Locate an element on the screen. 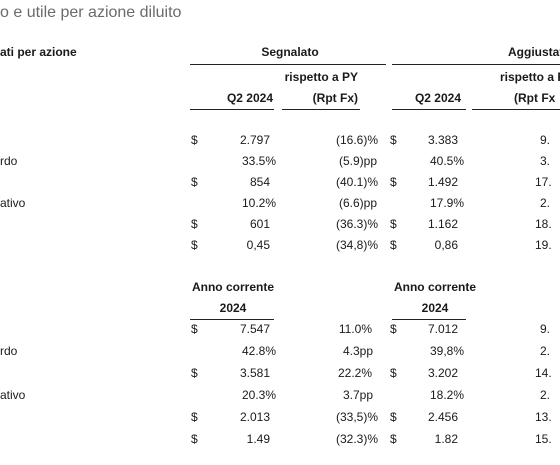 Image resolution: width=560 pixels, height=465 pixels. reported-change: 4.3pp is located at coordinates (357, 351).